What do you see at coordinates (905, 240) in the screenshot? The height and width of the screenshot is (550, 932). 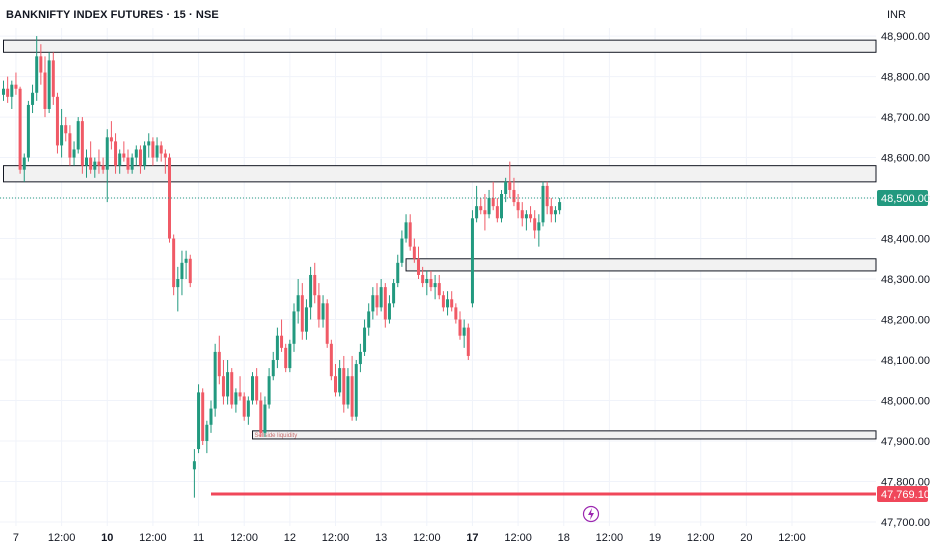 I see `y-tick-label: 48,400.00` at bounding box center [905, 240].